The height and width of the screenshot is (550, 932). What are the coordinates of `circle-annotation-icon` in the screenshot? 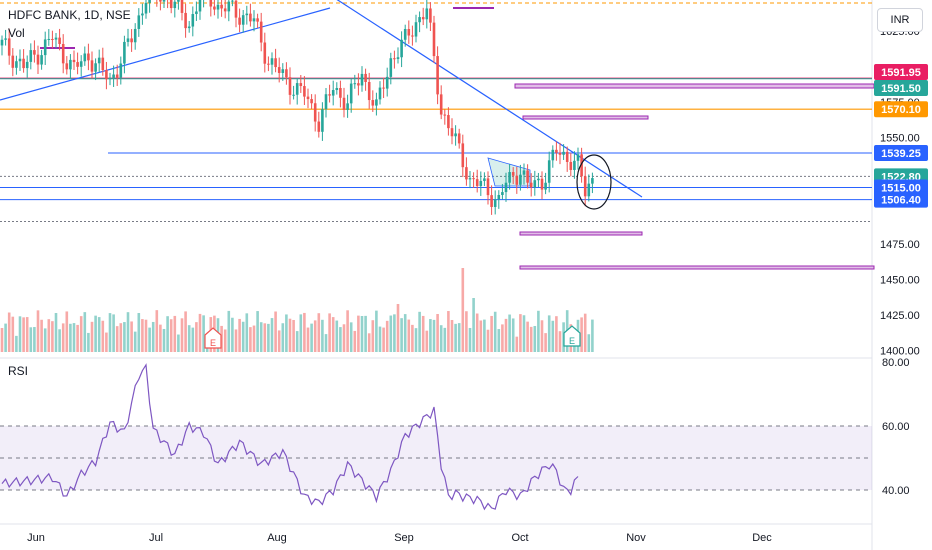 It's located at (594, 182).